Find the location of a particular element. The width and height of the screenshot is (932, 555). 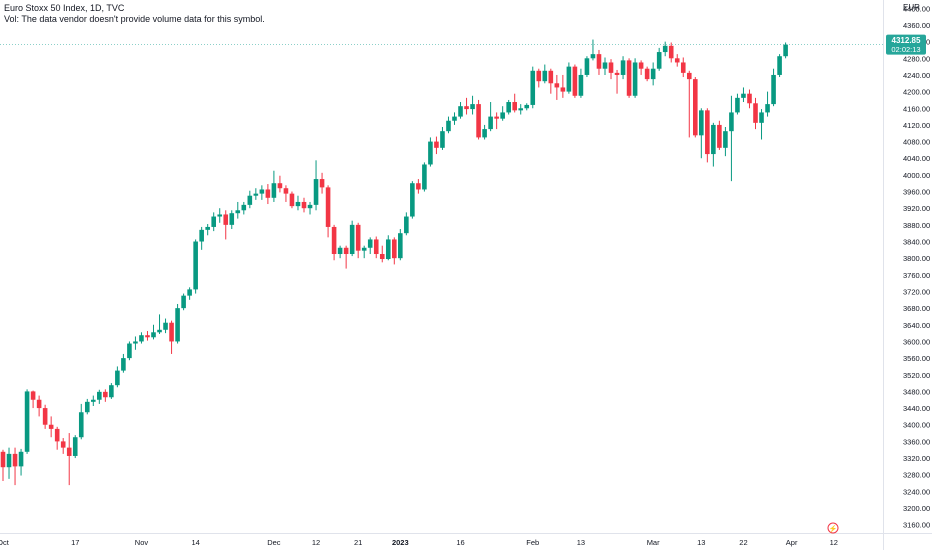

symbol-title: Euro Stoxx 50 Index, 1D, TVC is located at coordinates (64, 8).